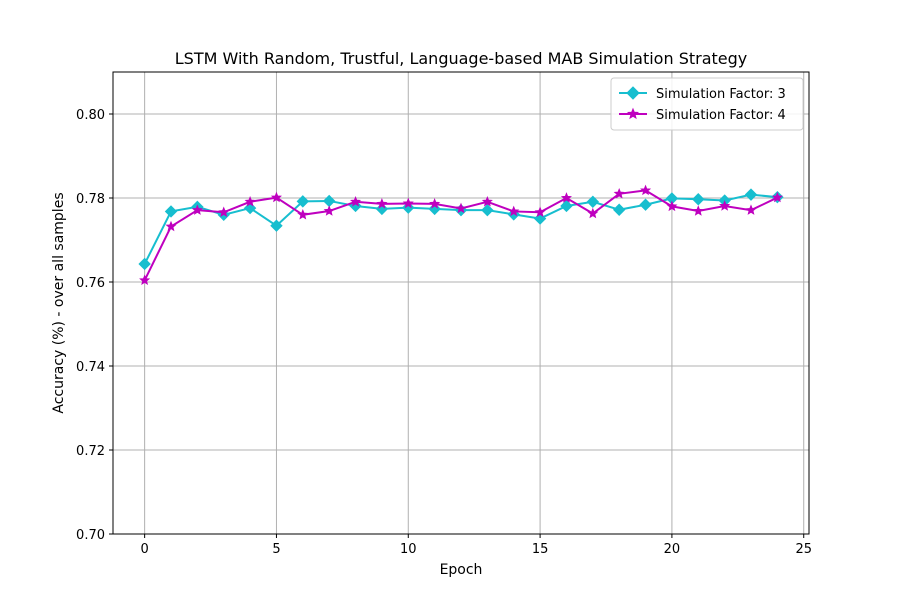 This screenshot has width=900, height=600. What do you see at coordinates (672, 549) in the screenshot?
I see `x-tick-label: 20` at bounding box center [672, 549].